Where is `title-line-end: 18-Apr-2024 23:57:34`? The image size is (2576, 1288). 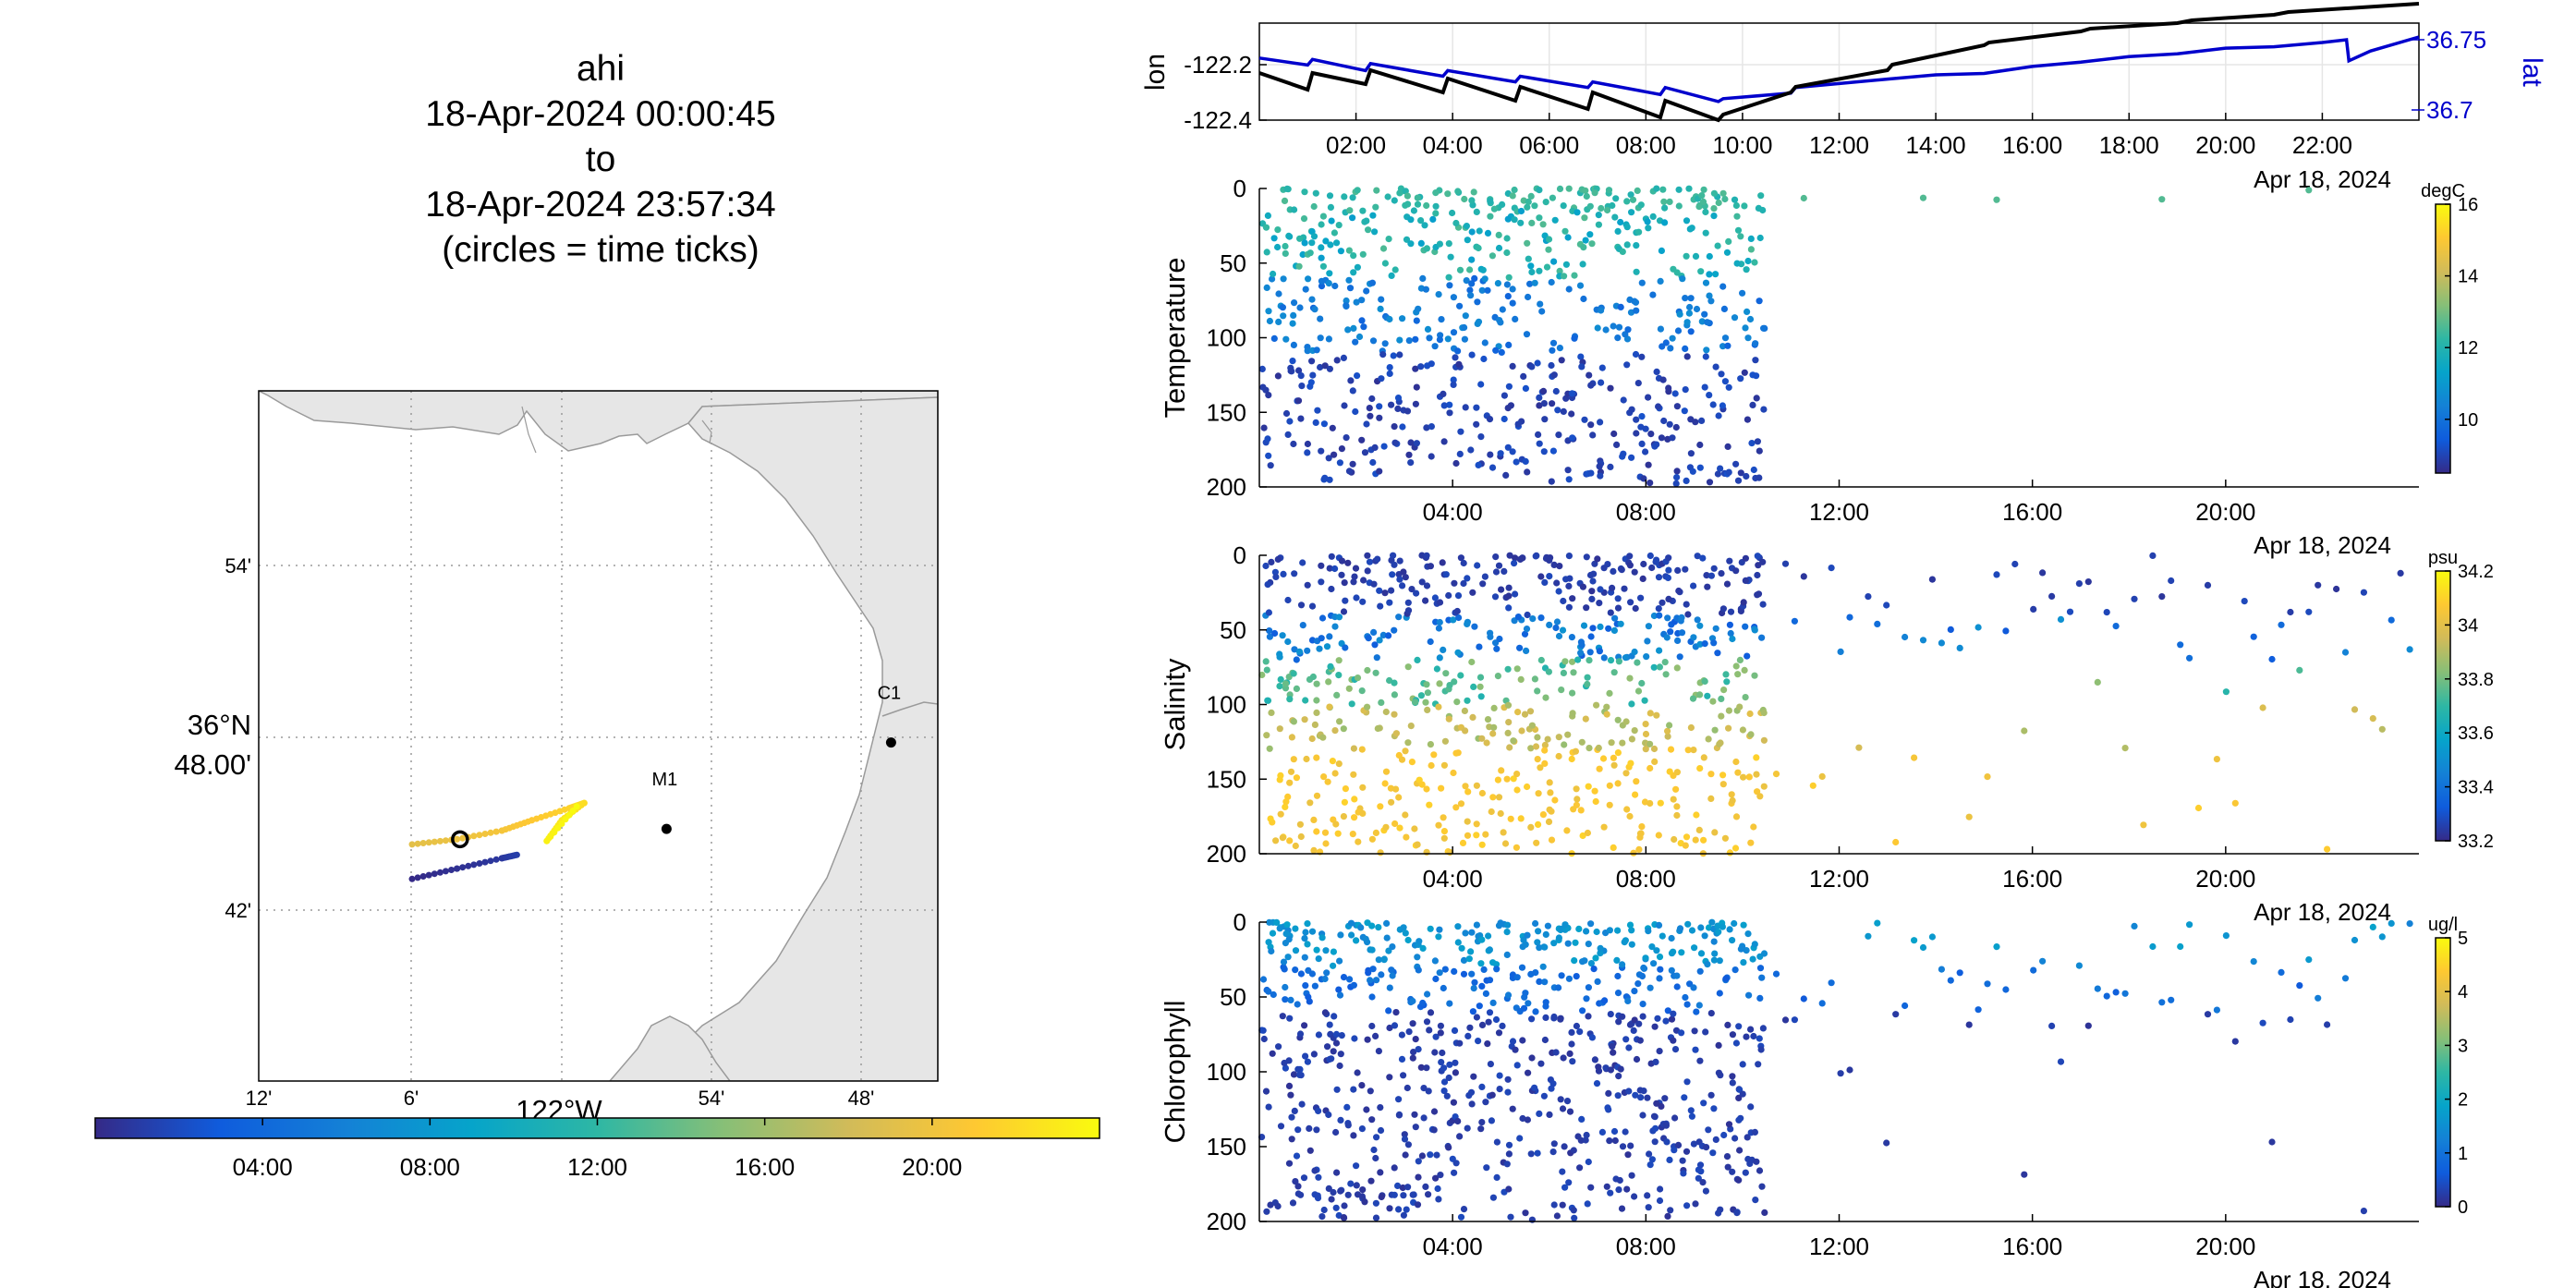 title-line-end: 18-Apr-2024 23:57:34 is located at coordinates (600, 205).